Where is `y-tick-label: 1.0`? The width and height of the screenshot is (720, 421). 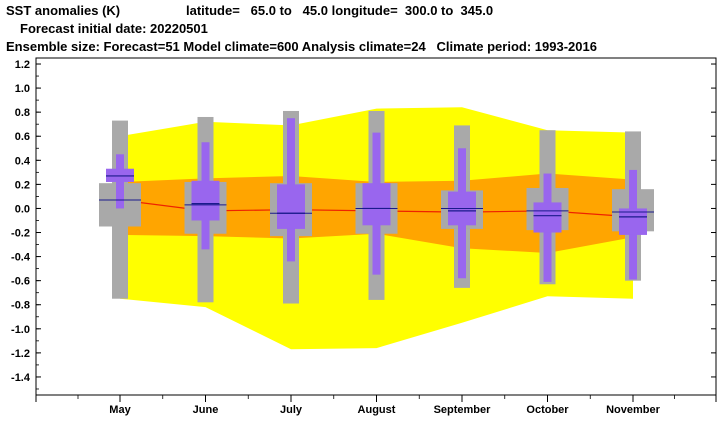 y-tick-label: 1.0 is located at coordinates (22, 89).